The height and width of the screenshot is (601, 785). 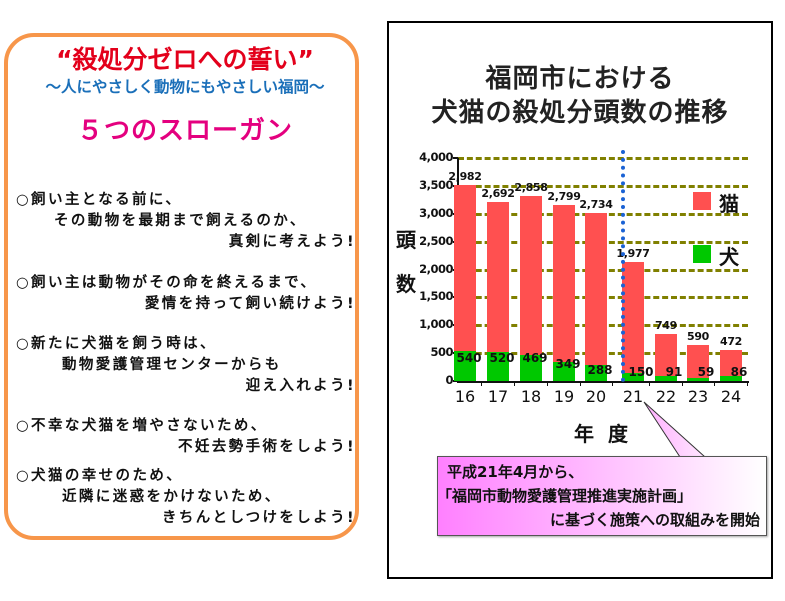 I want to click on value-label-cat: 590, so click(x=698, y=336).